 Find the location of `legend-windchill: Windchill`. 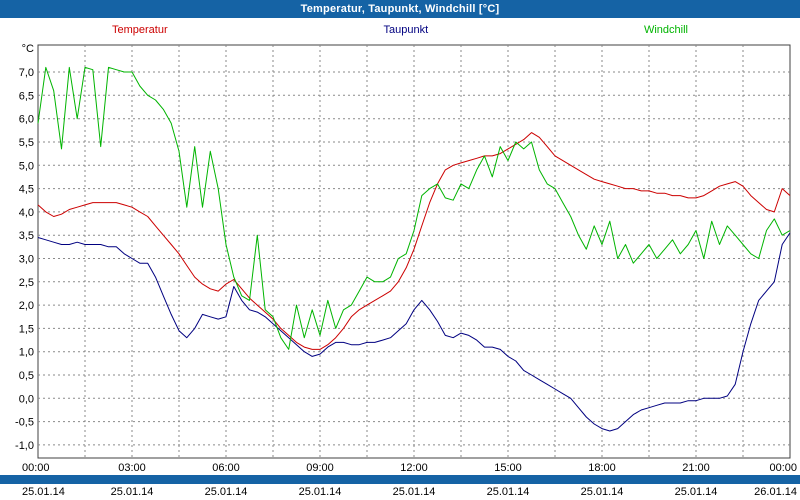

legend-windchill: Windchill is located at coordinates (665, 30).